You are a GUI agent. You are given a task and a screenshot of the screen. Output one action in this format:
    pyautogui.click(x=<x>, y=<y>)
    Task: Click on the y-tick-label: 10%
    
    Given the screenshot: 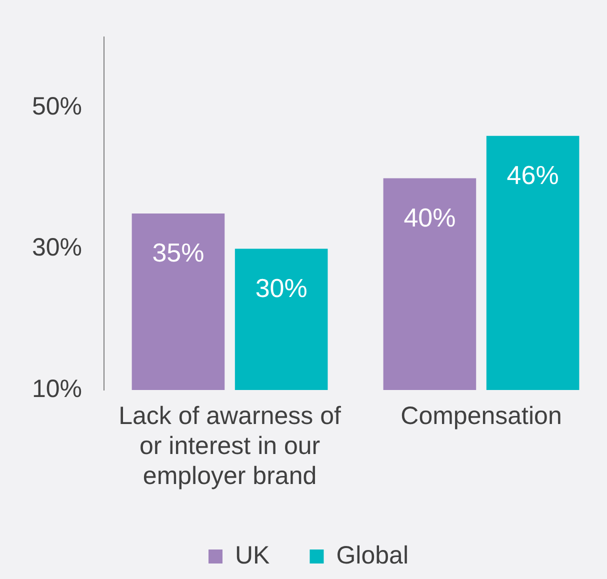 What is the action you would take?
    pyautogui.click(x=57, y=388)
    